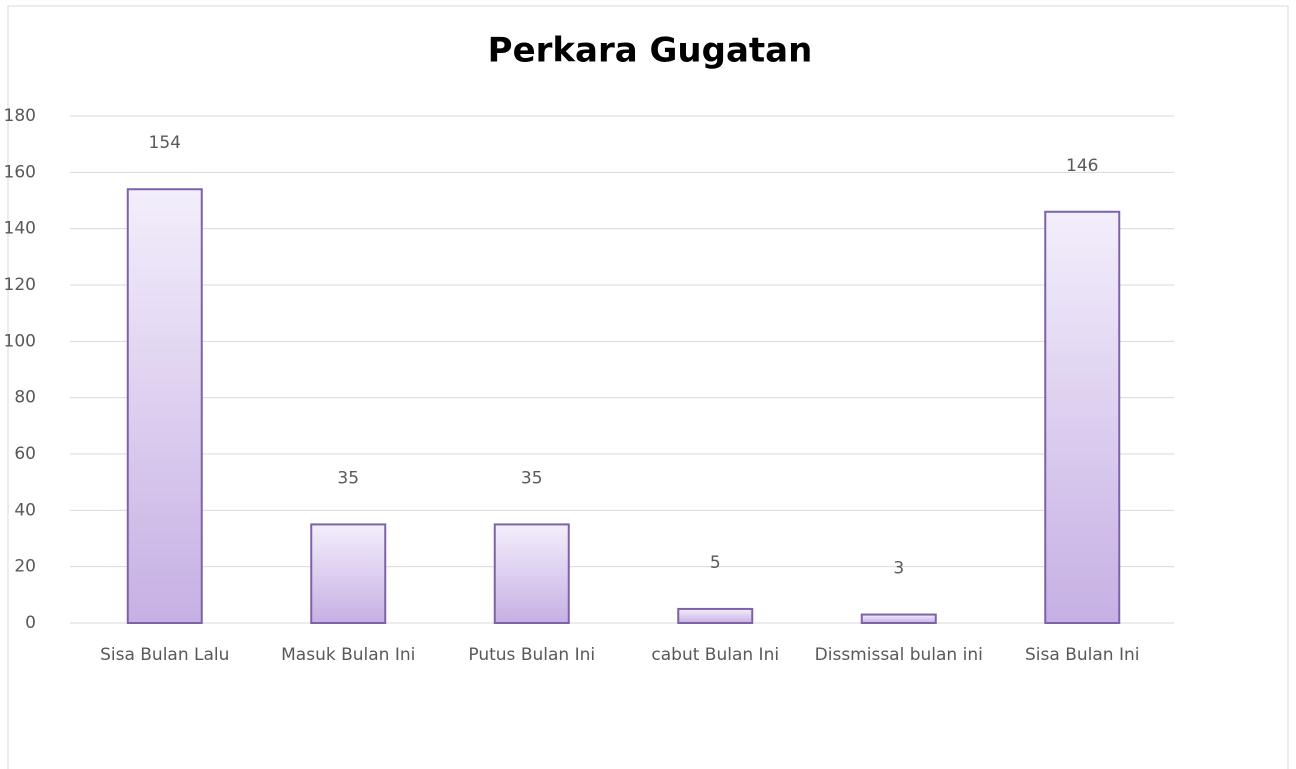 Image resolution: width=1296 pixels, height=769 pixels. I want to click on x-tick-label: Putus Bulan Ini, so click(532, 655).